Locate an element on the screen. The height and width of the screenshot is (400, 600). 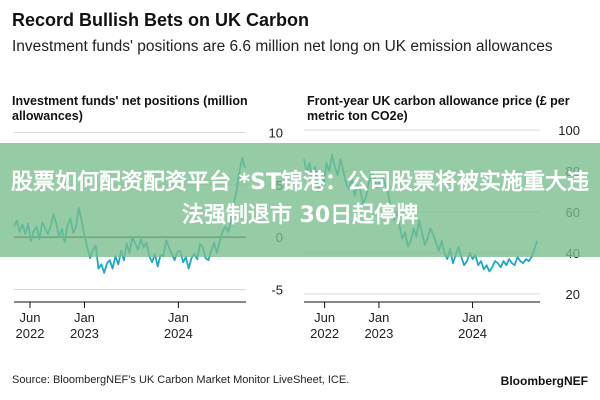
left-x-tick-month: Jun is located at coordinates (29, 317).